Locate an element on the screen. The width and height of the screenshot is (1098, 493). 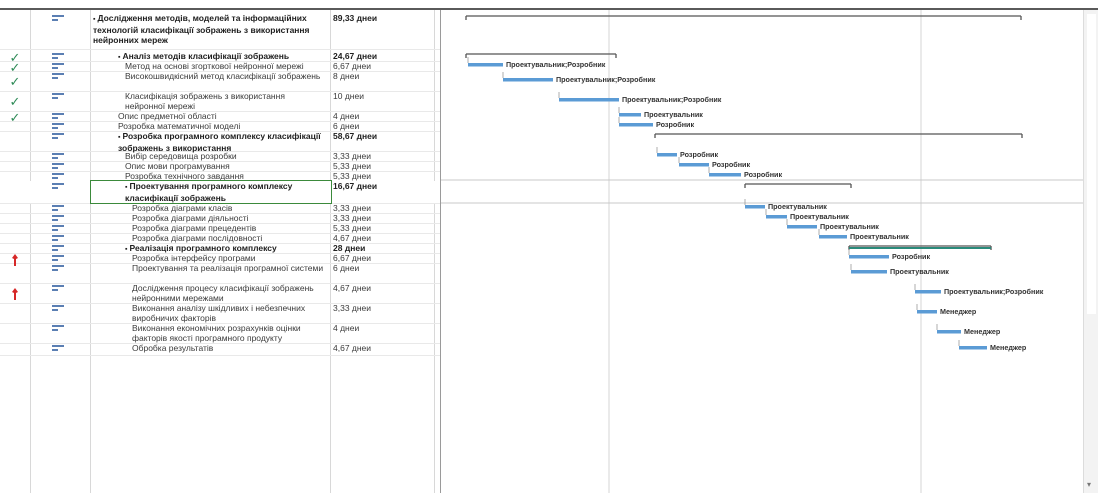
task-row: Вибір середовища розробки 3,33 днеи is located at coordinates (220, 156).